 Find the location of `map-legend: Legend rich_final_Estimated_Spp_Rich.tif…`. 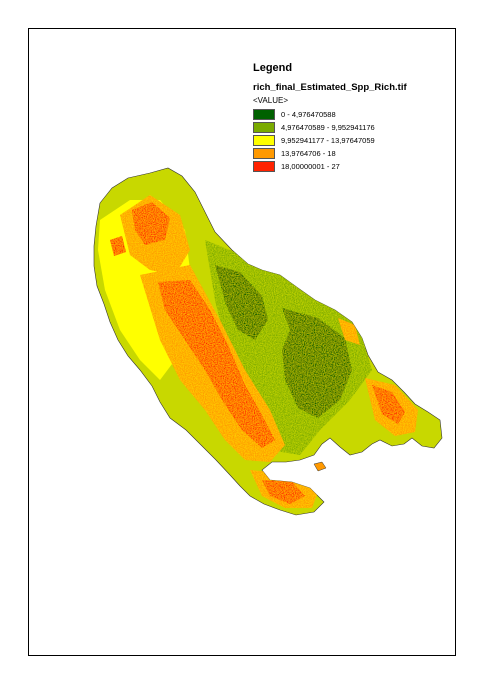

map-legend: Legend rich_final_Estimated_Spp_Rich.tif… is located at coordinates (353, 117).